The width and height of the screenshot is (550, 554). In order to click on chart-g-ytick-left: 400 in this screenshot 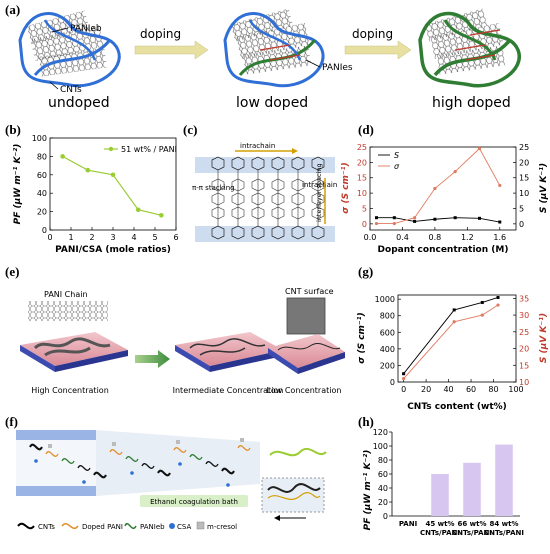, I will do `click(387, 349)`.